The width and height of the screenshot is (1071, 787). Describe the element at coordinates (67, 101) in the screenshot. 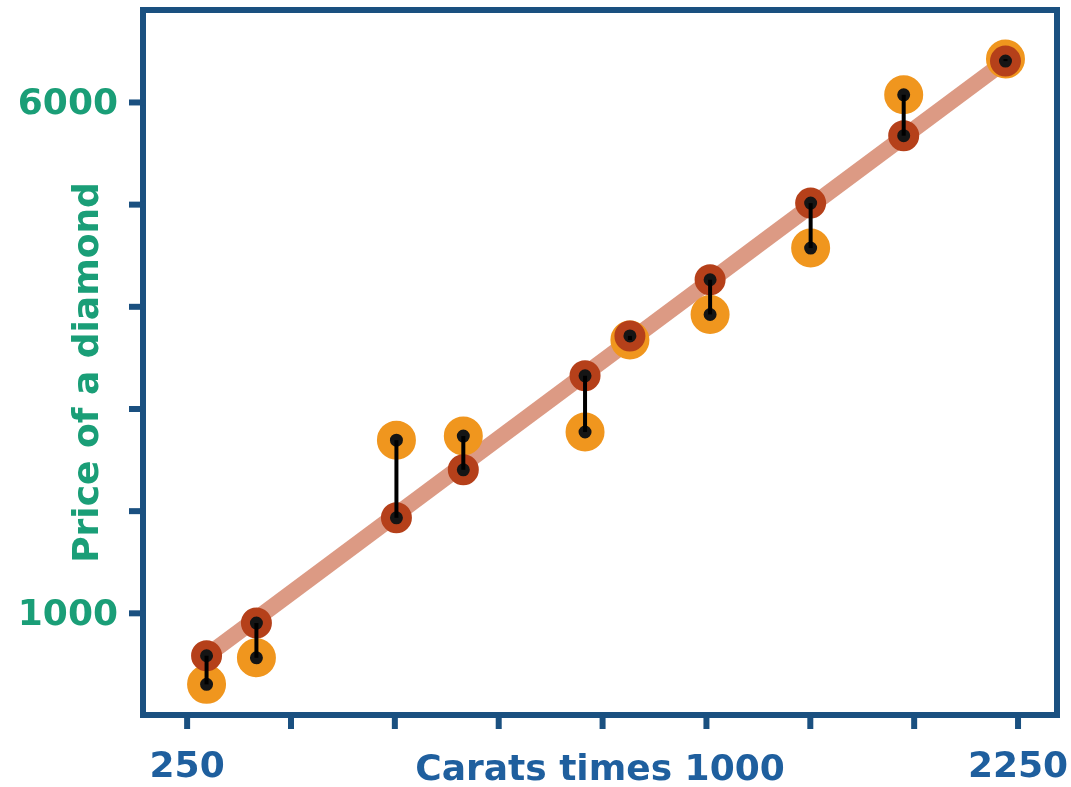

I see `y-tick-label: 6000` at that location.